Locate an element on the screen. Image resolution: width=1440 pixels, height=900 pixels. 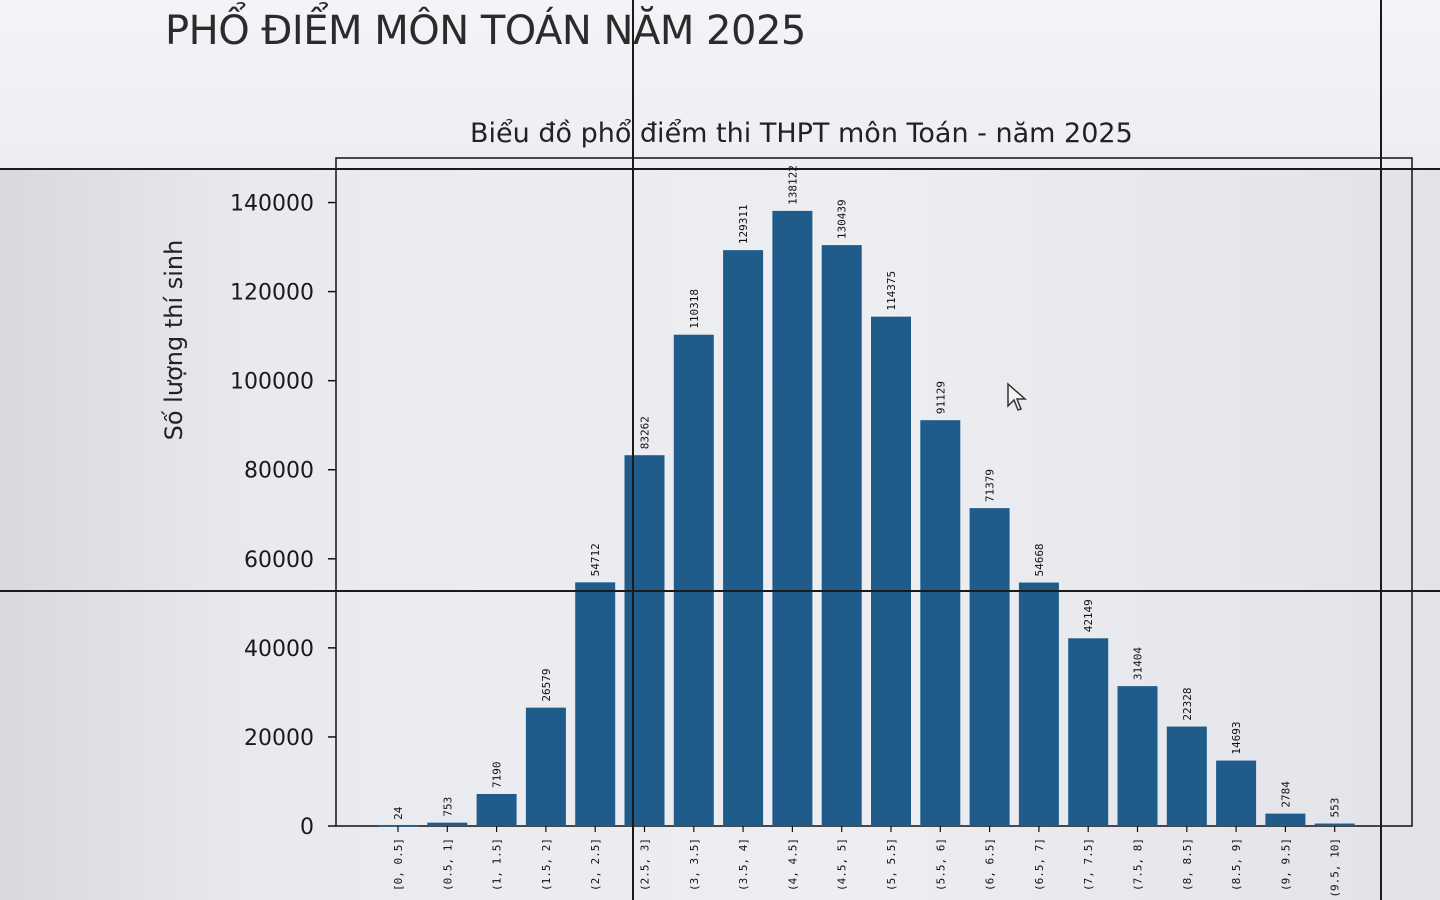
x-tick-label: (5.5, 6] is located at coordinates (940, 864).